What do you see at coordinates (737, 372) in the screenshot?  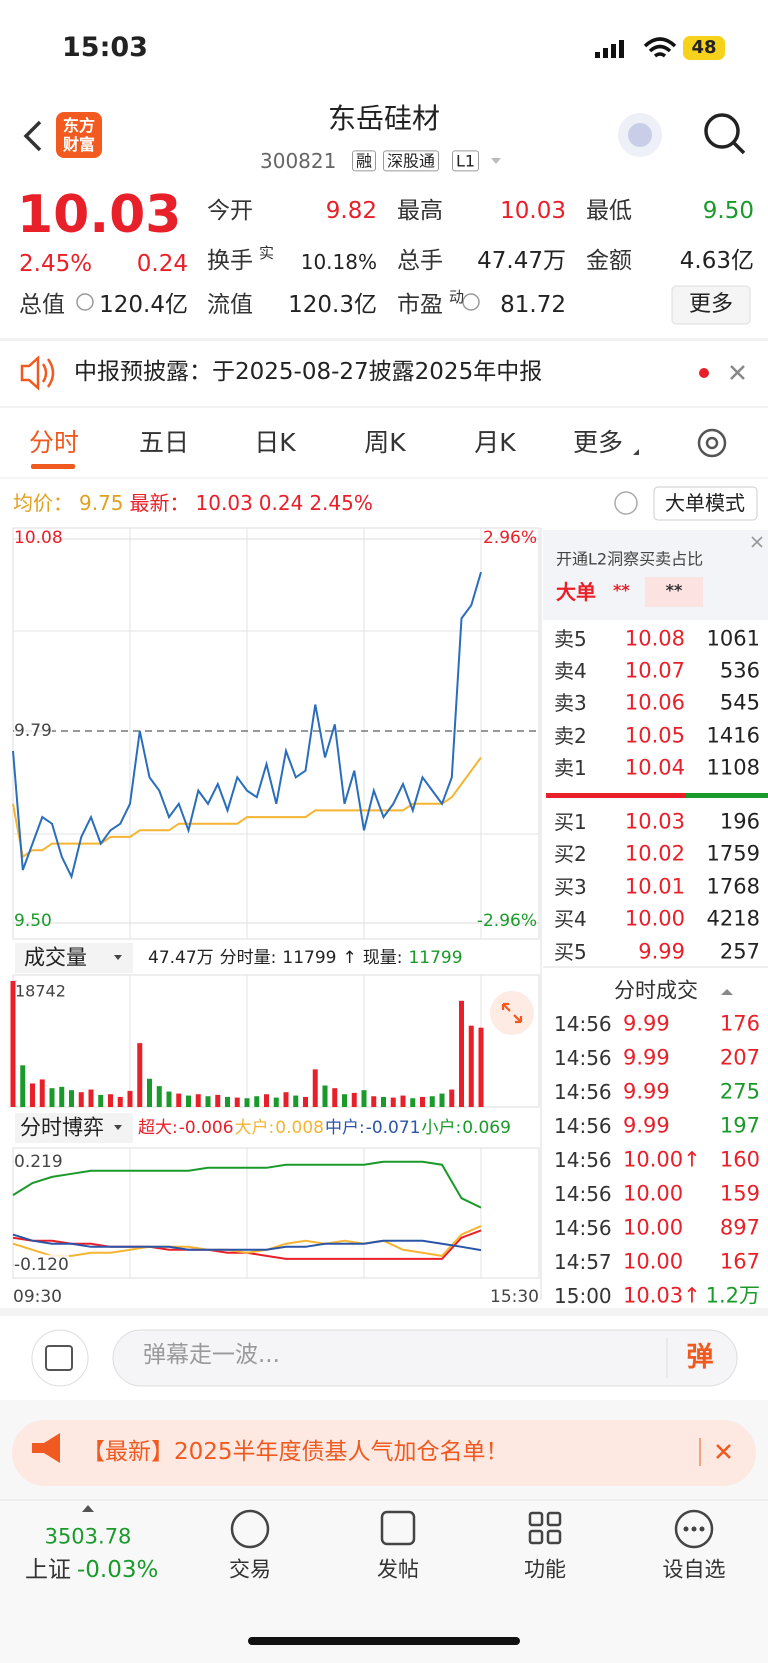 I see `notice-close` at bounding box center [737, 372].